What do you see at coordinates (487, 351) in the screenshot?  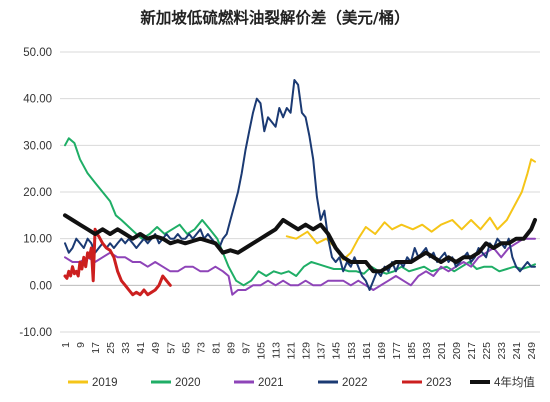 I see `x-tick-label: 225` at bounding box center [487, 351].